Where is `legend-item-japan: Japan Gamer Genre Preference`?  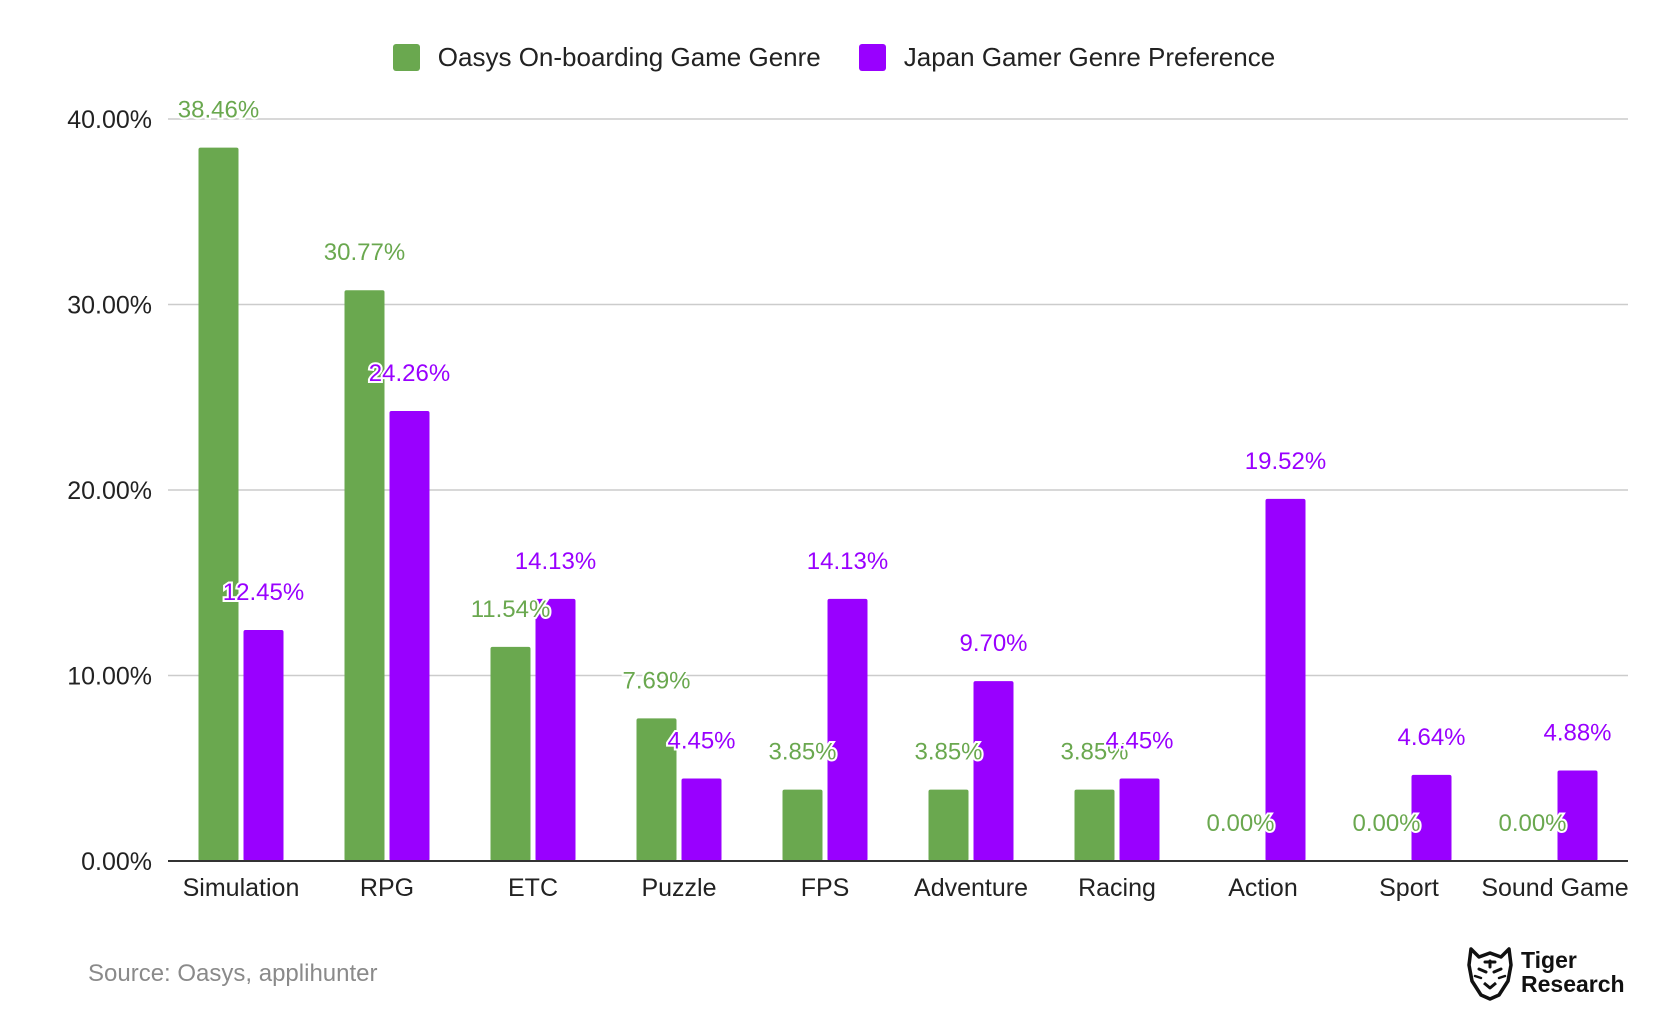 legend-item-japan: Japan Gamer Genre Preference is located at coordinates (1067, 57).